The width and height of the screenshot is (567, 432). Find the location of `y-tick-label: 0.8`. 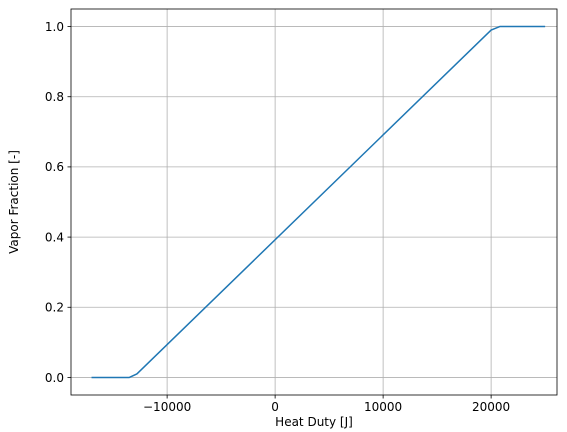

y-tick-label: 0.8 is located at coordinates (54, 97).